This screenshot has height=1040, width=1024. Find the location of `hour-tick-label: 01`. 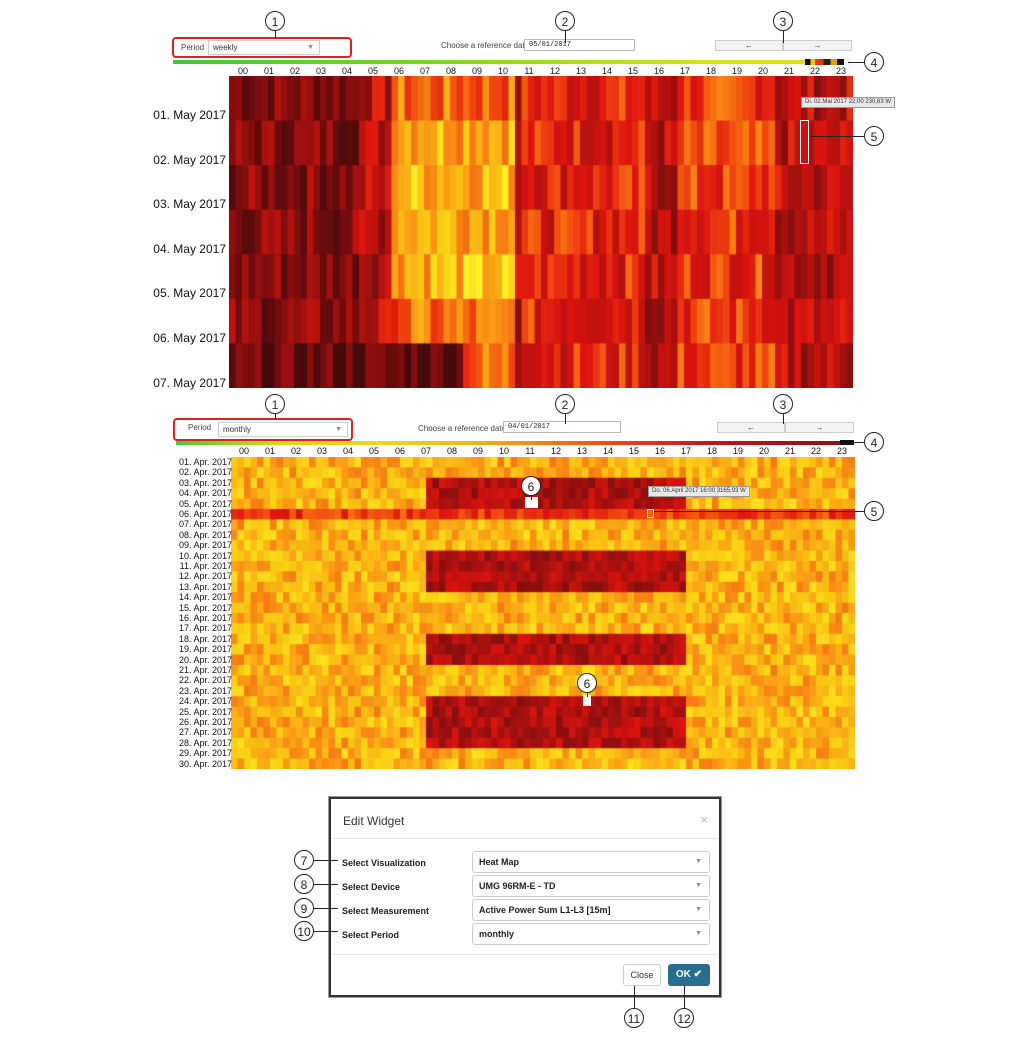

hour-tick-label: 01 is located at coordinates (269, 451).